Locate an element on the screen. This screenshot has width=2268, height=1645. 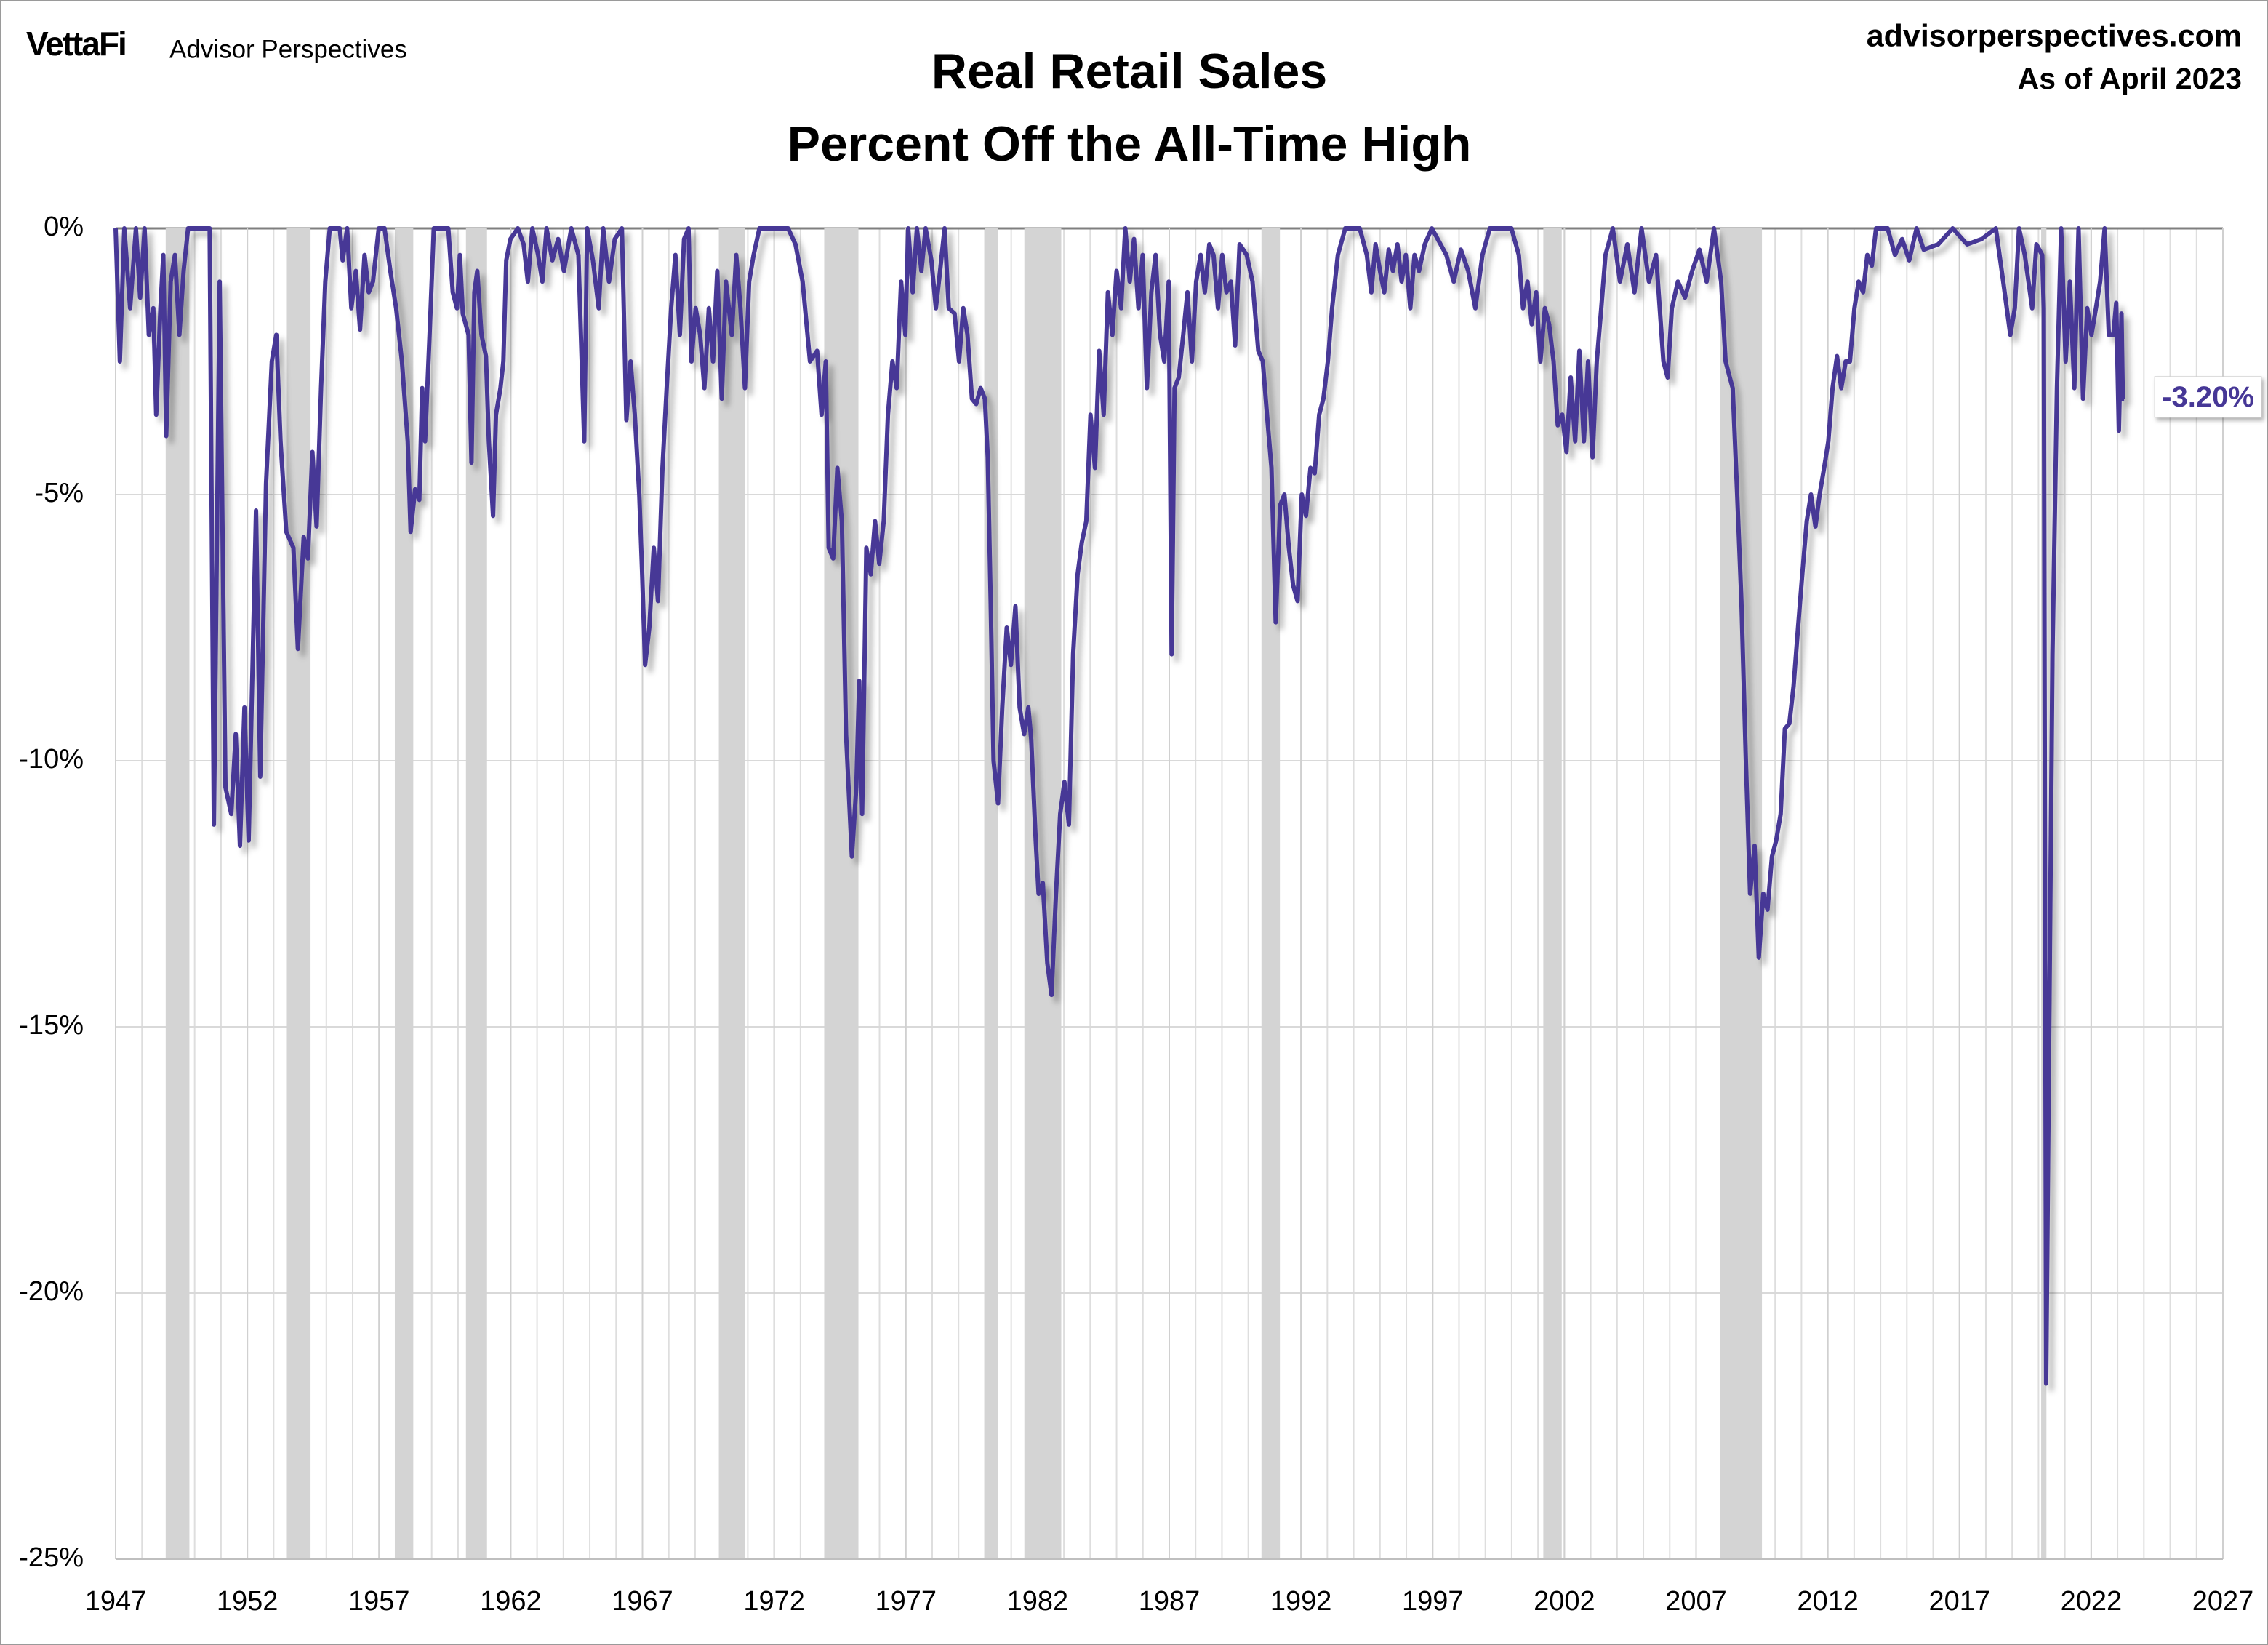
x-tick-label: 1962 is located at coordinates (511, 1601).